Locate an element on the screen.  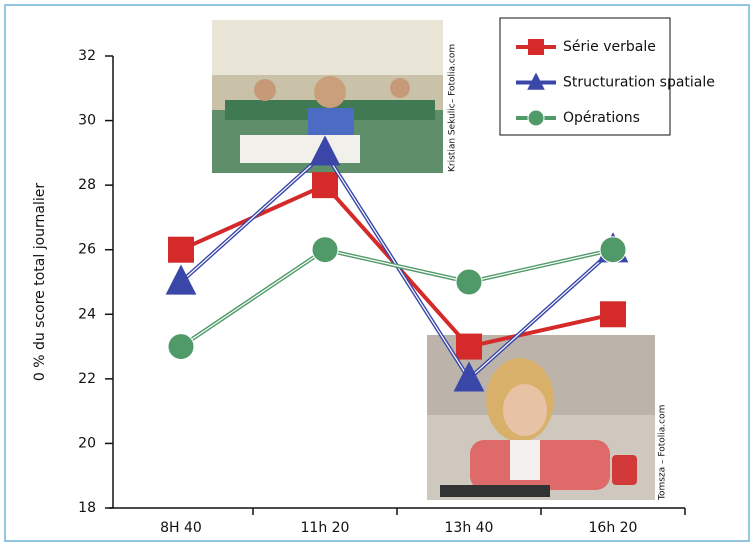
x-tick-label: 13h 40 is located at coordinates (469, 528).